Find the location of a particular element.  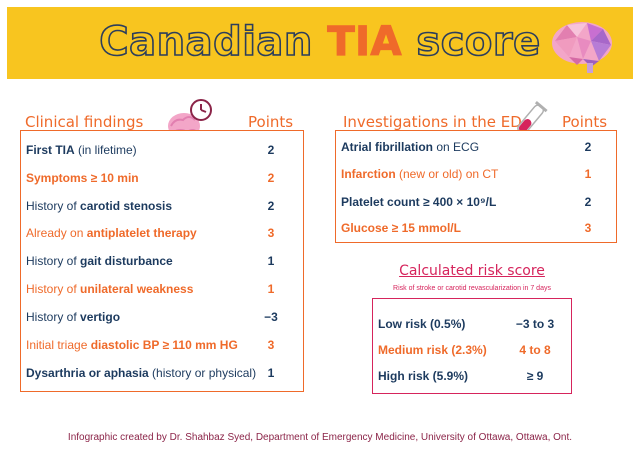

investigation-row: Infarction (new or old) on CT 1 is located at coordinates (476, 174).